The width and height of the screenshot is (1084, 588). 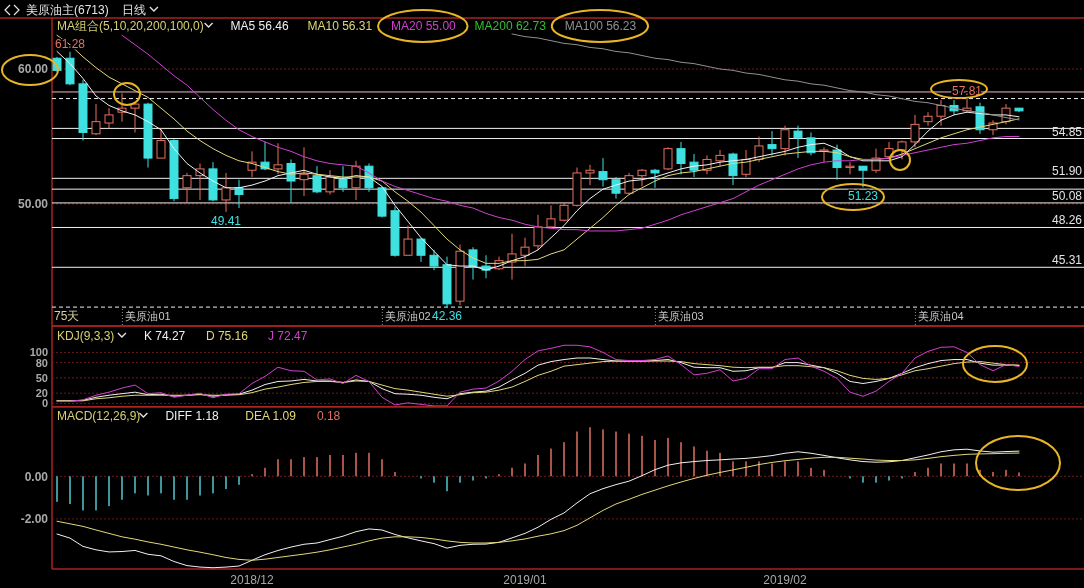 What do you see at coordinates (785, 580) in the screenshot?
I see `x-tick-label: 2019/02` at bounding box center [785, 580].